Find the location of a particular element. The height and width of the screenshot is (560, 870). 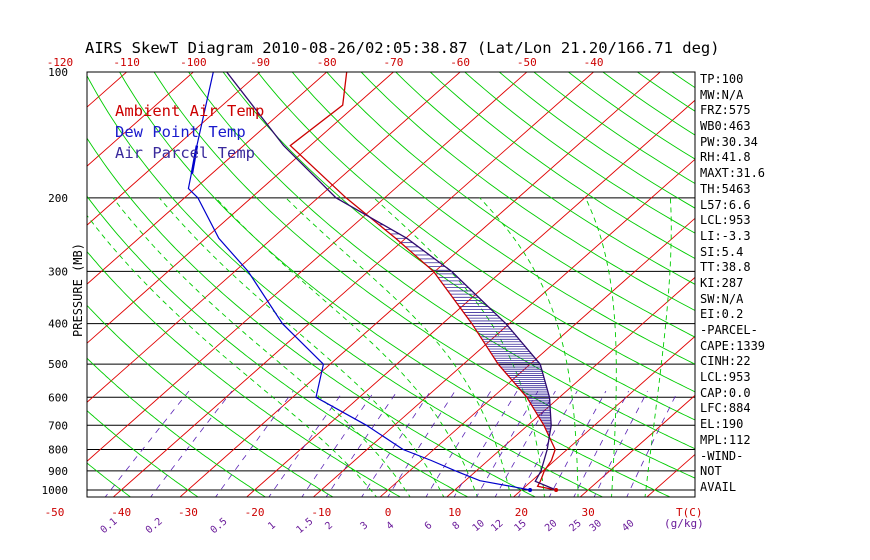

stat-wind-avail: AVAIL is located at coordinates (718, 486).